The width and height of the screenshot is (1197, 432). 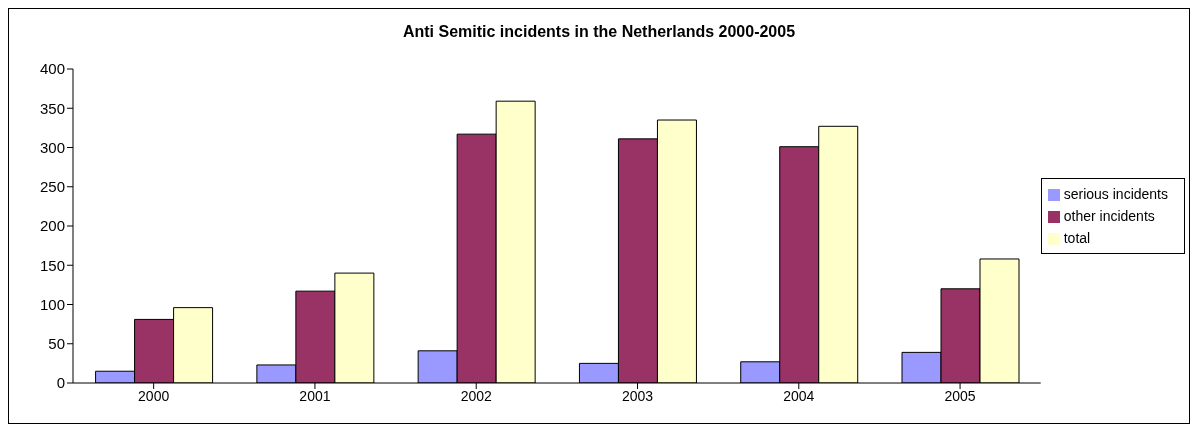 I want to click on y-tick-label: 150, so click(x=52, y=265).